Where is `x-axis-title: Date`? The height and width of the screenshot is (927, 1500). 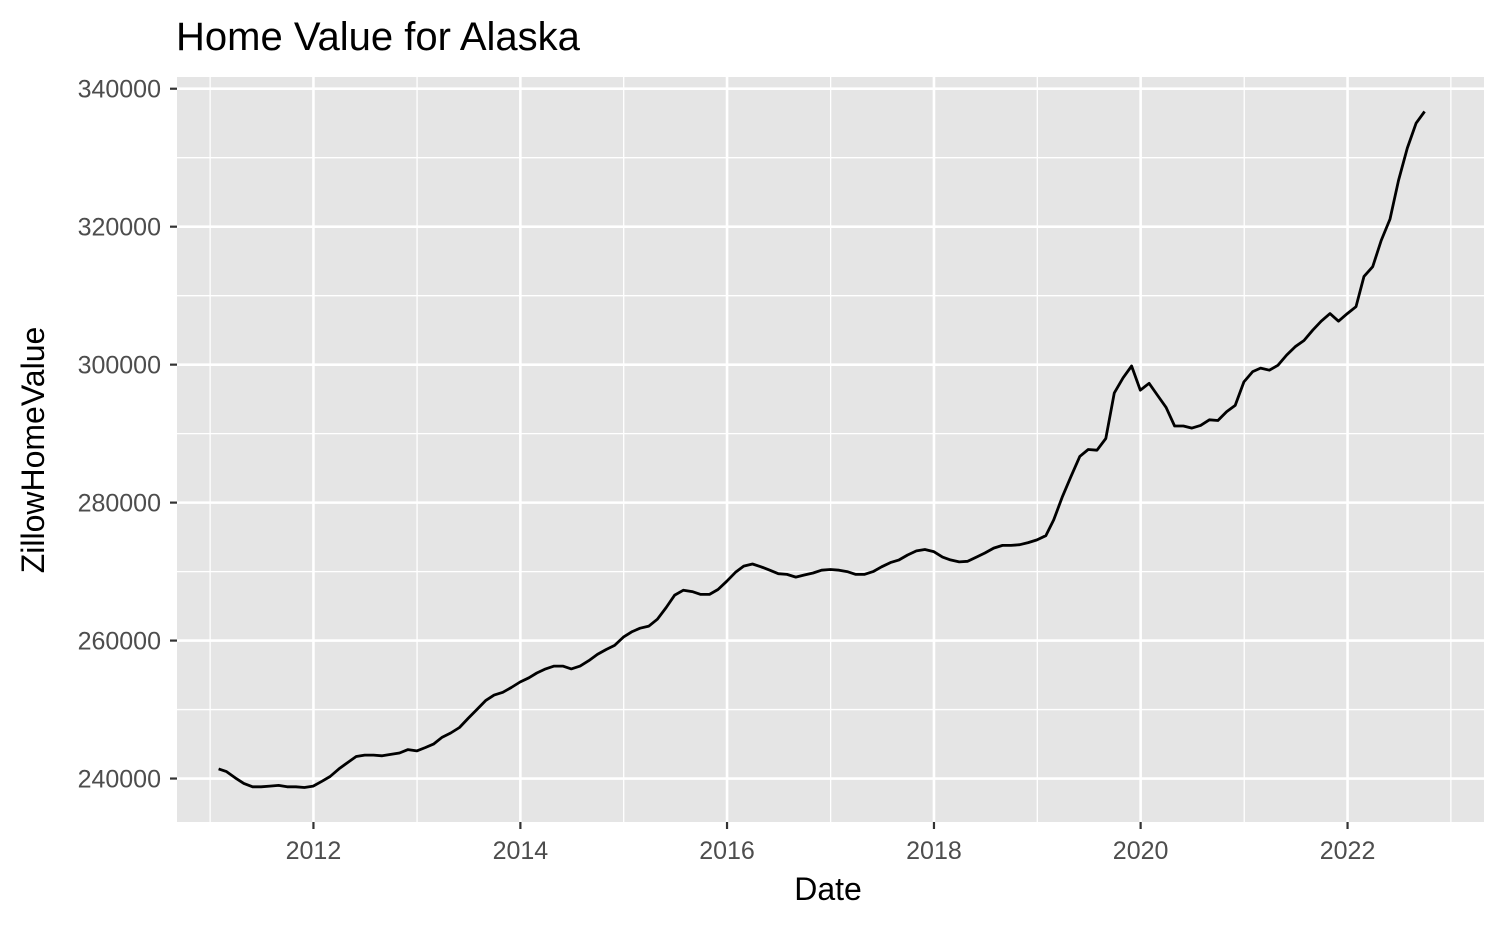 x-axis-title: Date is located at coordinates (828, 889).